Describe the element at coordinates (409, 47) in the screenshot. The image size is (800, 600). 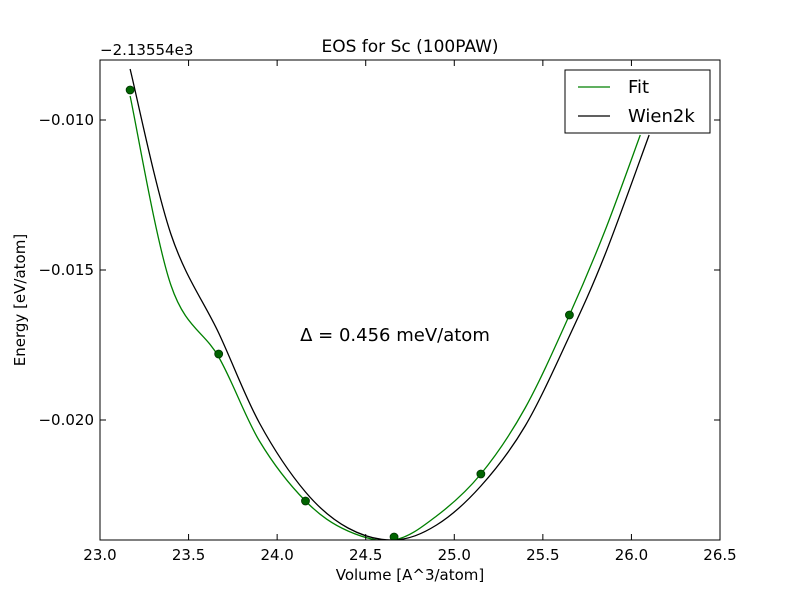
I see `chart-title: EOS for Sc (100PAW)` at that location.